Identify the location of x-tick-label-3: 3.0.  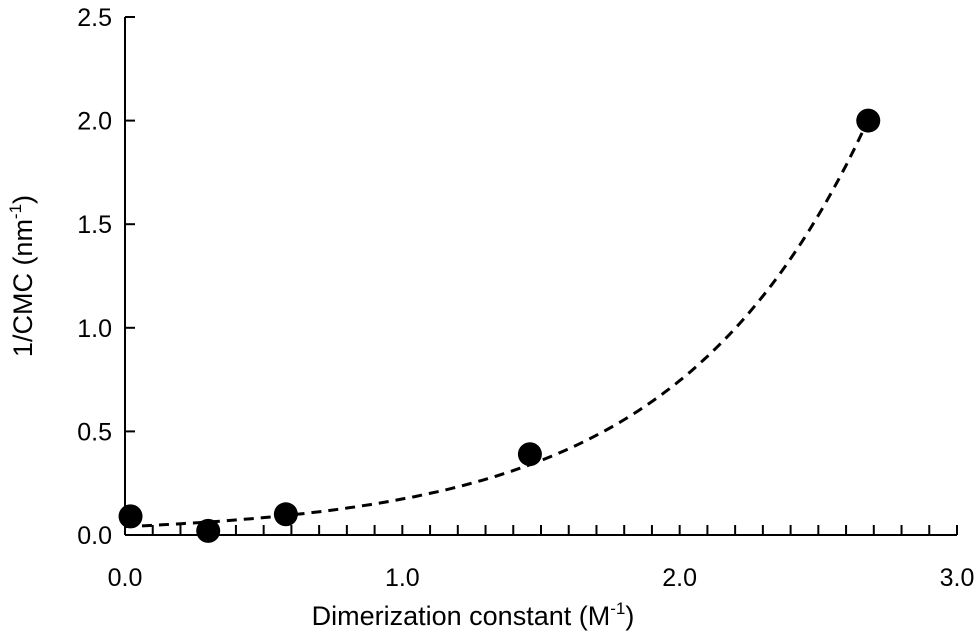
(957, 578).